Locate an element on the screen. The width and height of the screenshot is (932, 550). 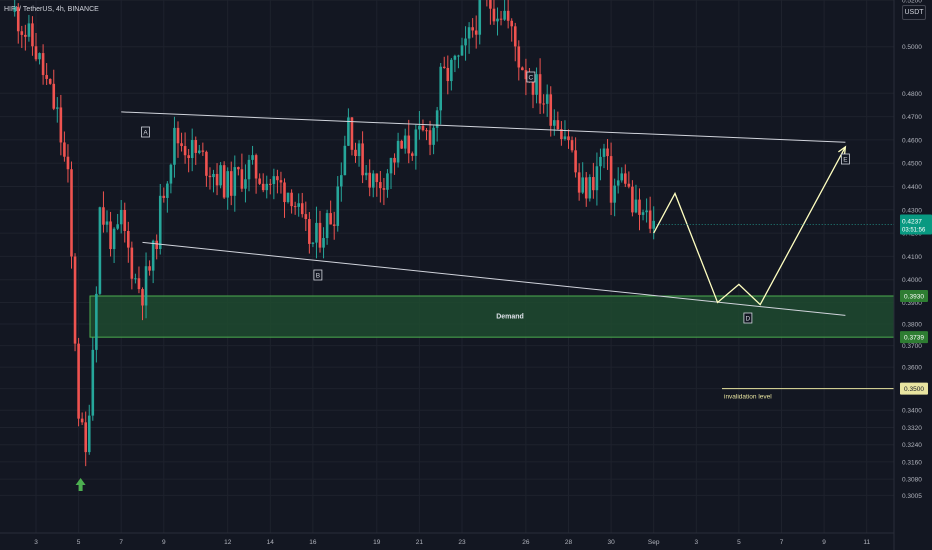
price-tick-label: 0.3005 is located at coordinates (912, 496).